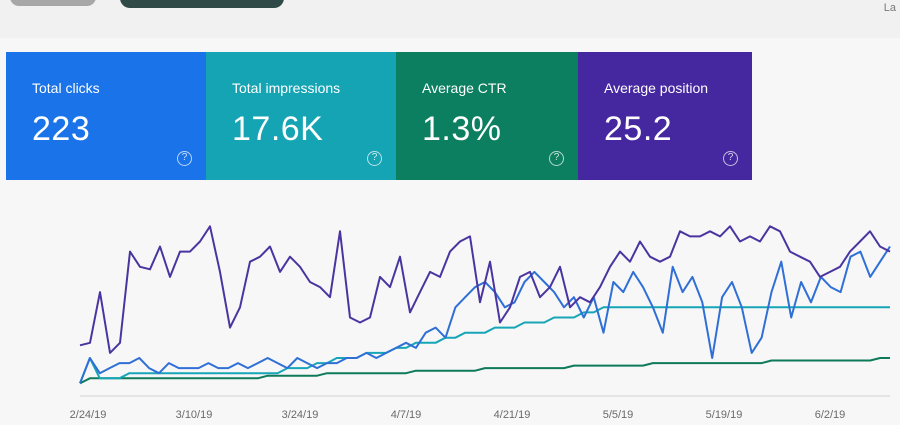 This screenshot has height=425, width=900. I want to click on metric-label: Average position, so click(656, 88).